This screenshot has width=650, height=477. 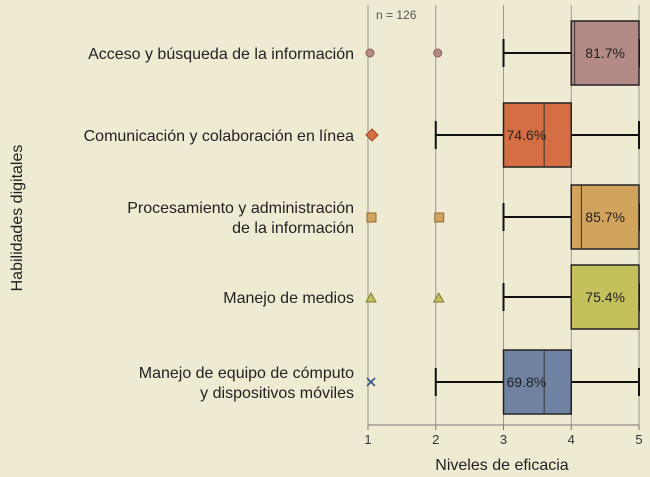 I want to click on outlier-diamond, so click(x=372, y=135).